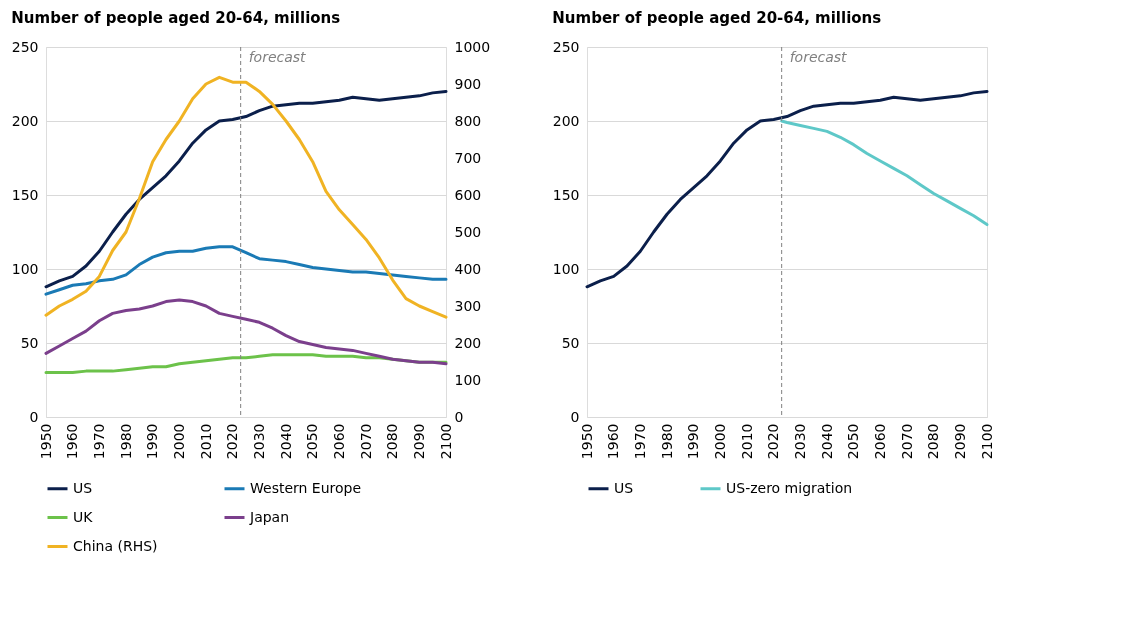  I want to click on y2-tick-label: 900, so click(468, 83).